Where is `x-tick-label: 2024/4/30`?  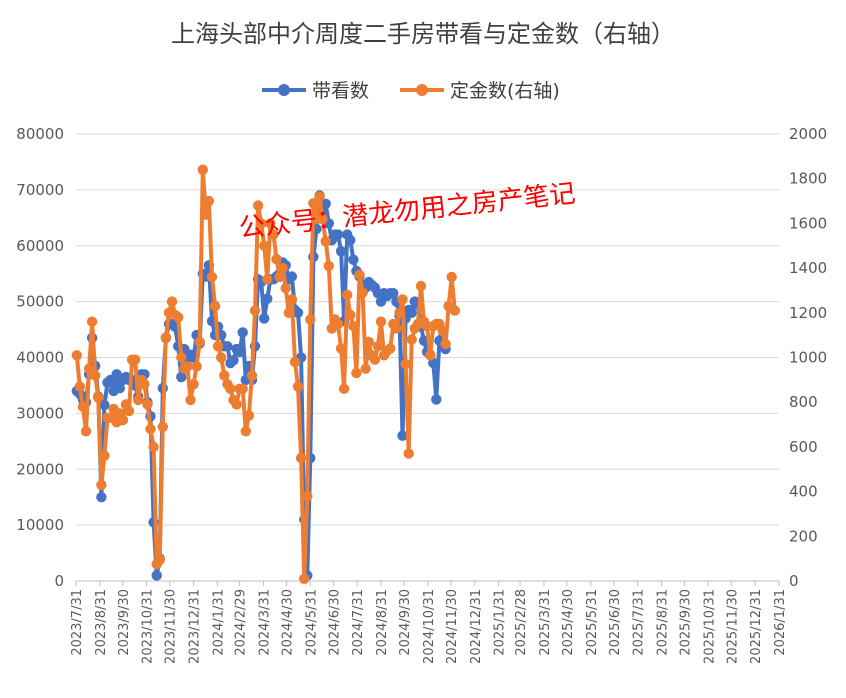 x-tick-label: 2024/4/30 is located at coordinates (288, 622).